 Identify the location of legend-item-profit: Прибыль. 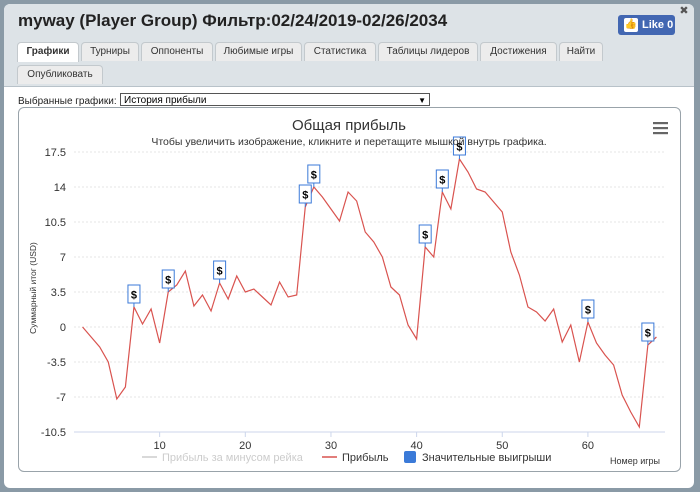
(355, 458).